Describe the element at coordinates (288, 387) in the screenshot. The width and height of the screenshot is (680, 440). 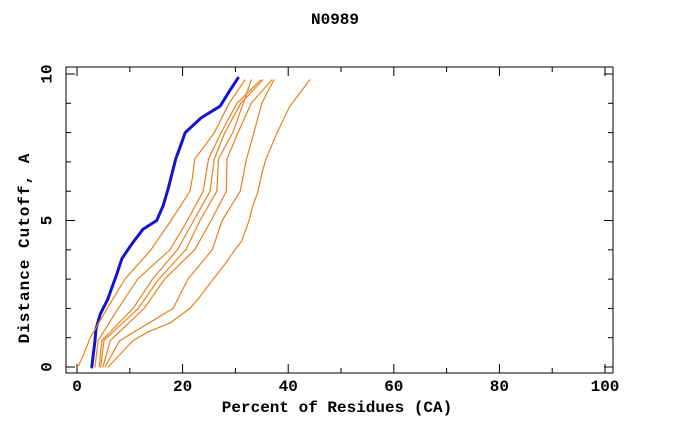
I see `x-tick-label: 40` at that location.